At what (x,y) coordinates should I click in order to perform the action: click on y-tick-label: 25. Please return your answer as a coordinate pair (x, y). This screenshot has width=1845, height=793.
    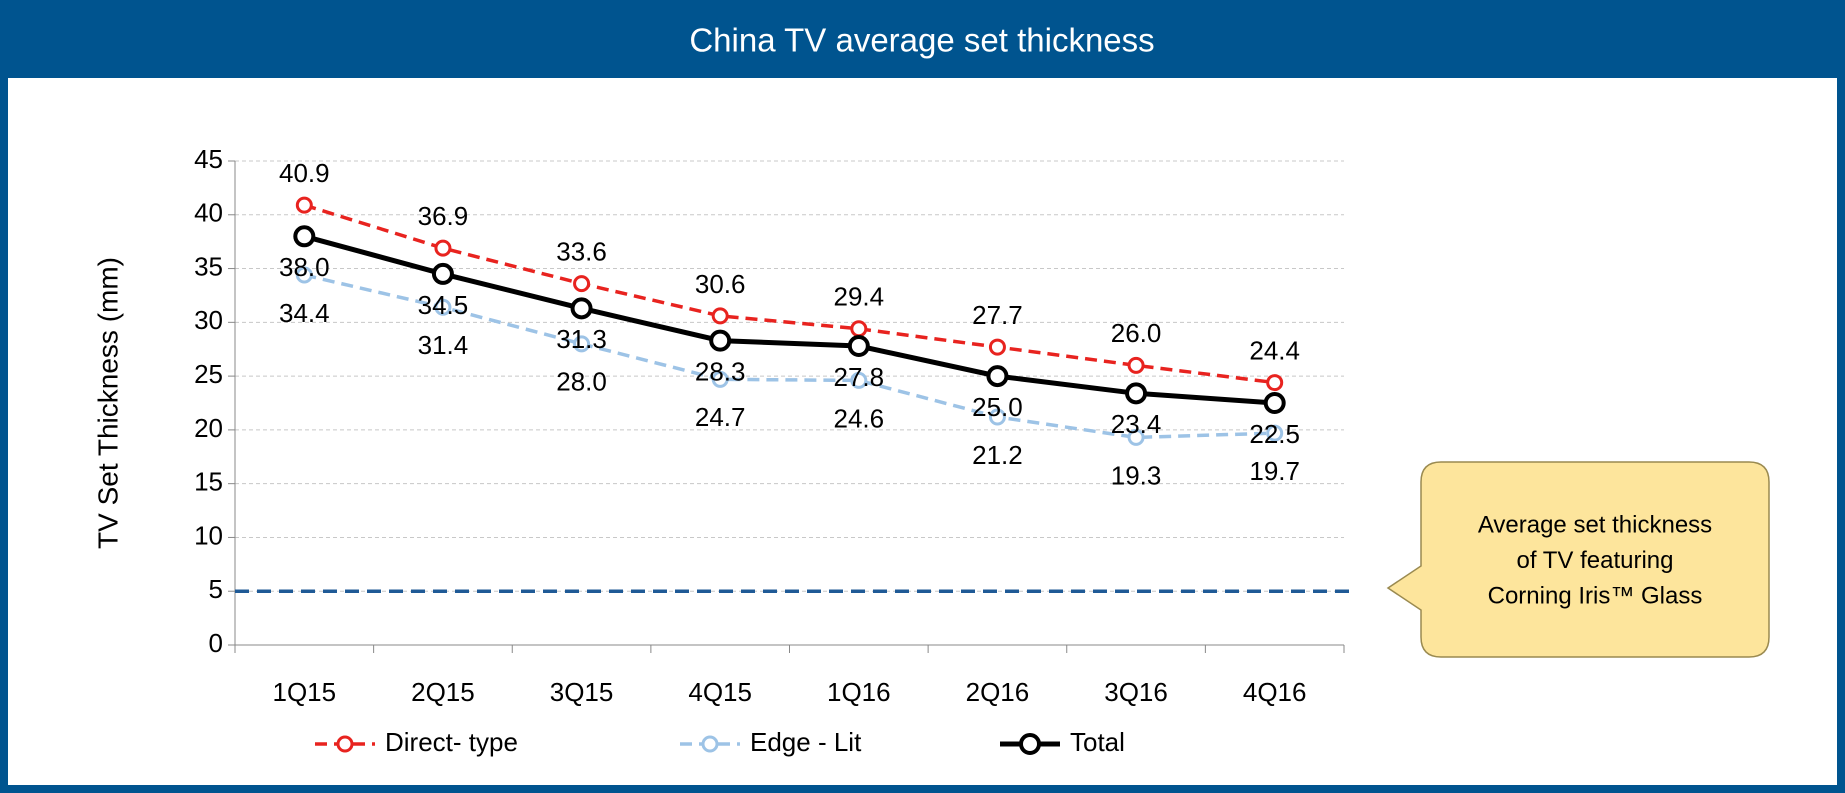
    Looking at the image, I should click on (208, 374).